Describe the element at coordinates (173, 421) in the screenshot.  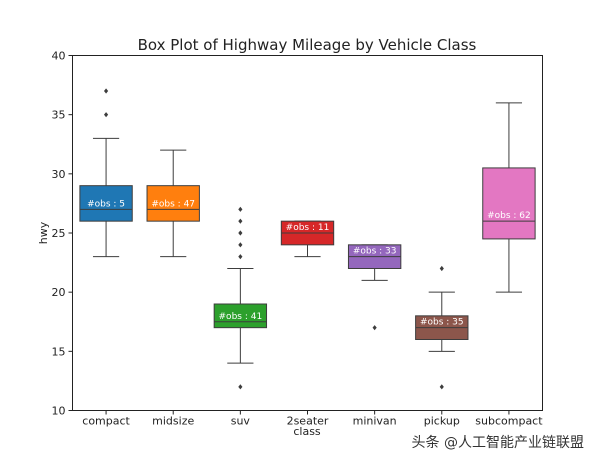
I see `x-tick-label: midsize` at that location.